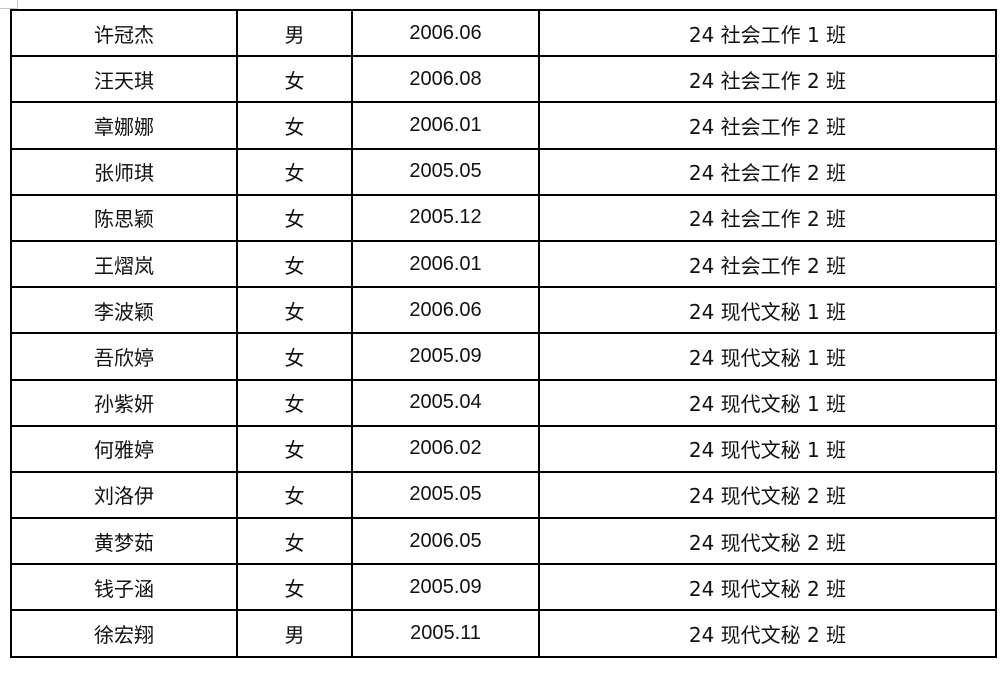 This screenshot has width=1006, height=692. Describe the element at coordinates (445, 633) in the screenshot. I see `birth-date-cell: 2005.11` at that location.